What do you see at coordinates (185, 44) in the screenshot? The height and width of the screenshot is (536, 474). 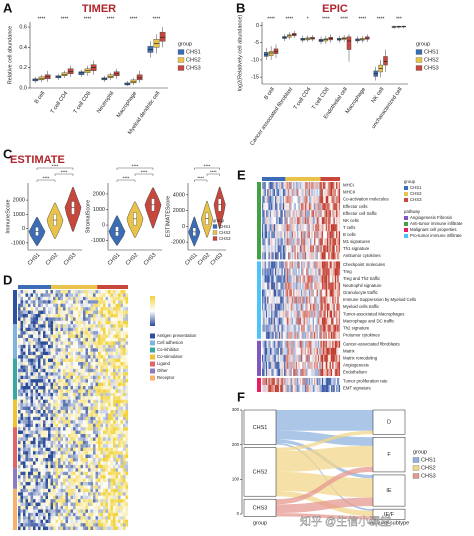 I see `legend-title: group` at bounding box center [185, 44].